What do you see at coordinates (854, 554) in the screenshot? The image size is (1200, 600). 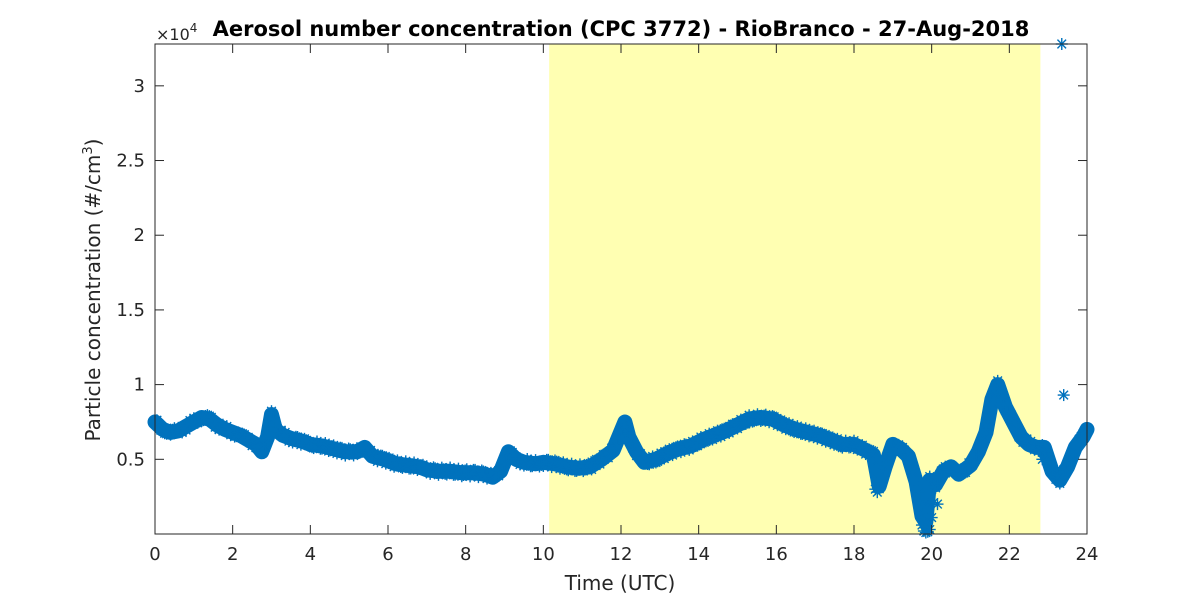 I see `x-tick-label: 18` at bounding box center [854, 554].